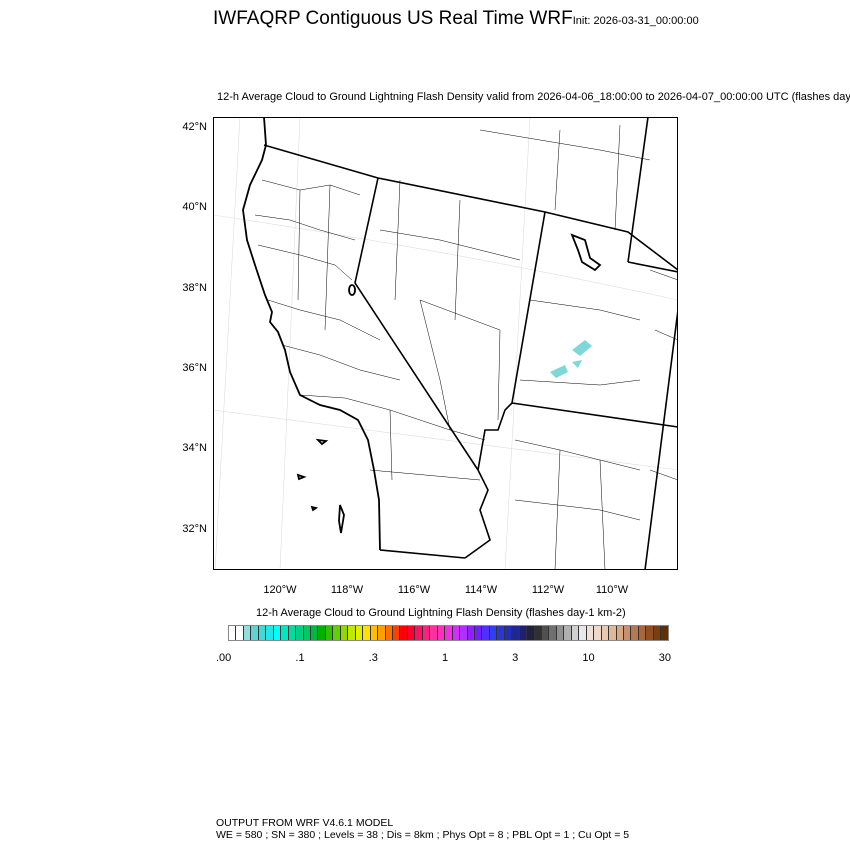 The height and width of the screenshot is (850, 850). What do you see at coordinates (194, 207) in the screenshot?
I see `lat-label: 40°N` at bounding box center [194, 207].